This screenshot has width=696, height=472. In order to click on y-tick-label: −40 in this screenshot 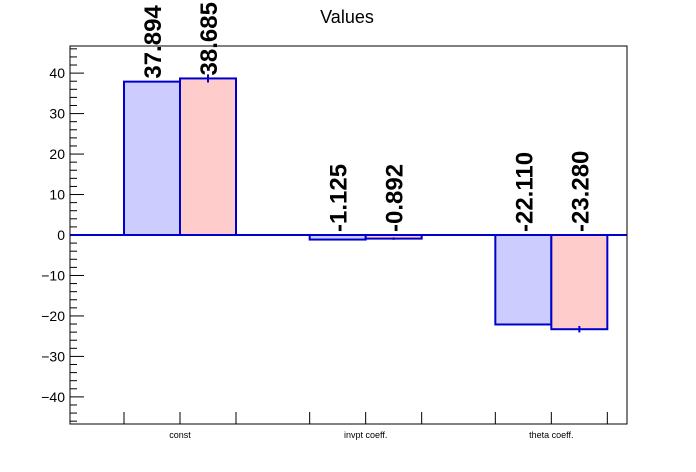, I will do `click(53, 397)`.